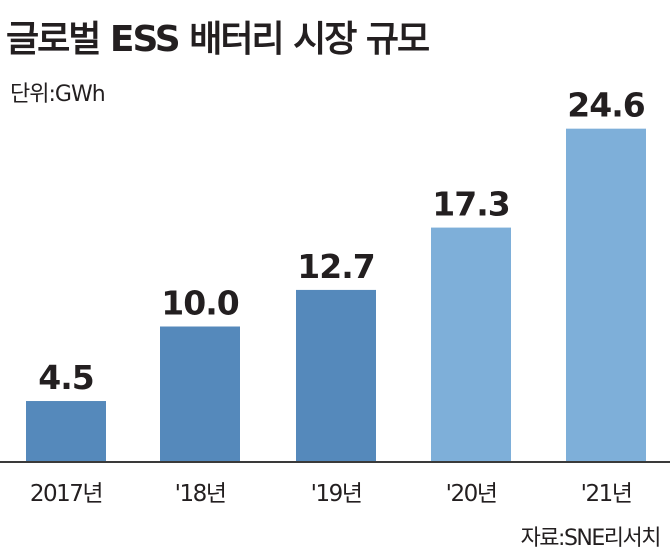 The image size is (670, 557). What do you see at coordinates (606, 494) in the screenshot?
I see `x-tick-label: '21년` at bounding box center [606, 494].